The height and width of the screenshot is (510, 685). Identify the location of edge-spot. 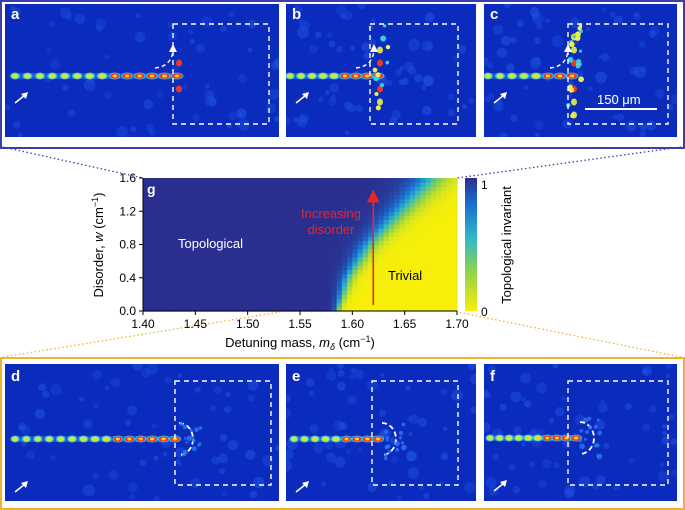
(577, 38).